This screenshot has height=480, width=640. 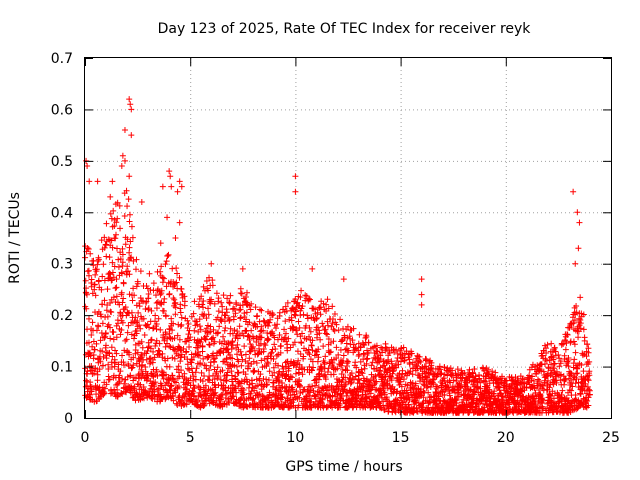 I want to click on y-tick-label: 0.2, so click(x=62, y=316).